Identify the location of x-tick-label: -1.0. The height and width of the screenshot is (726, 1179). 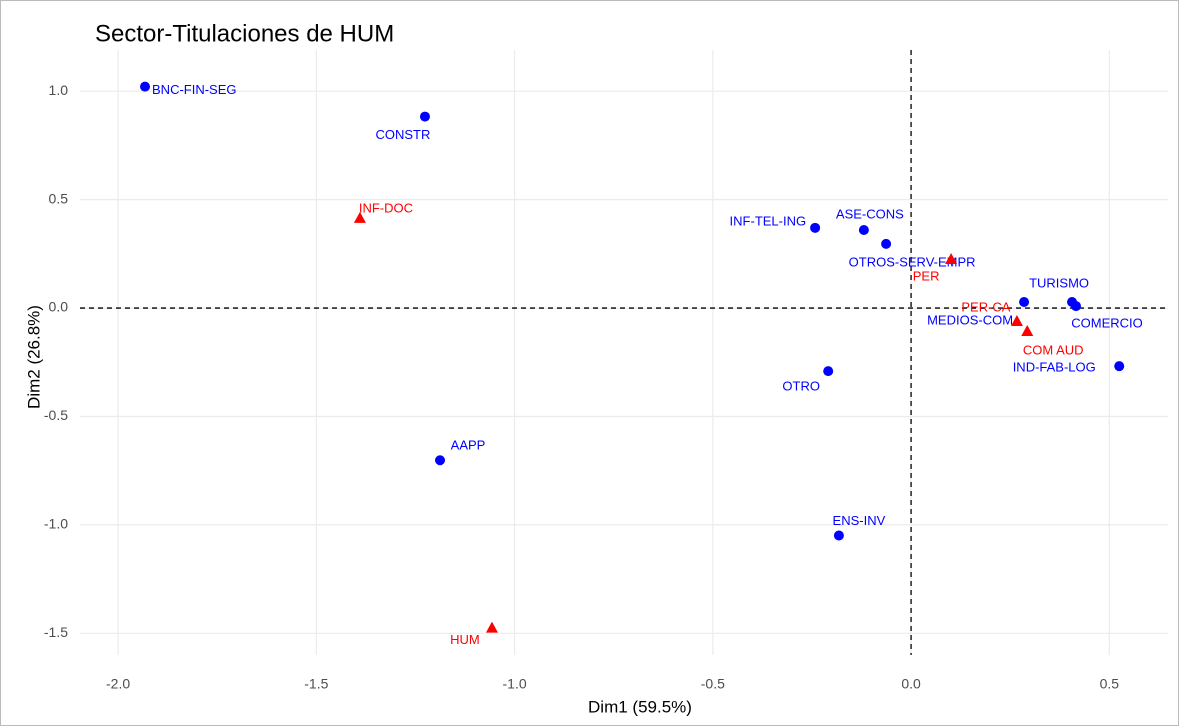
(515, 684).